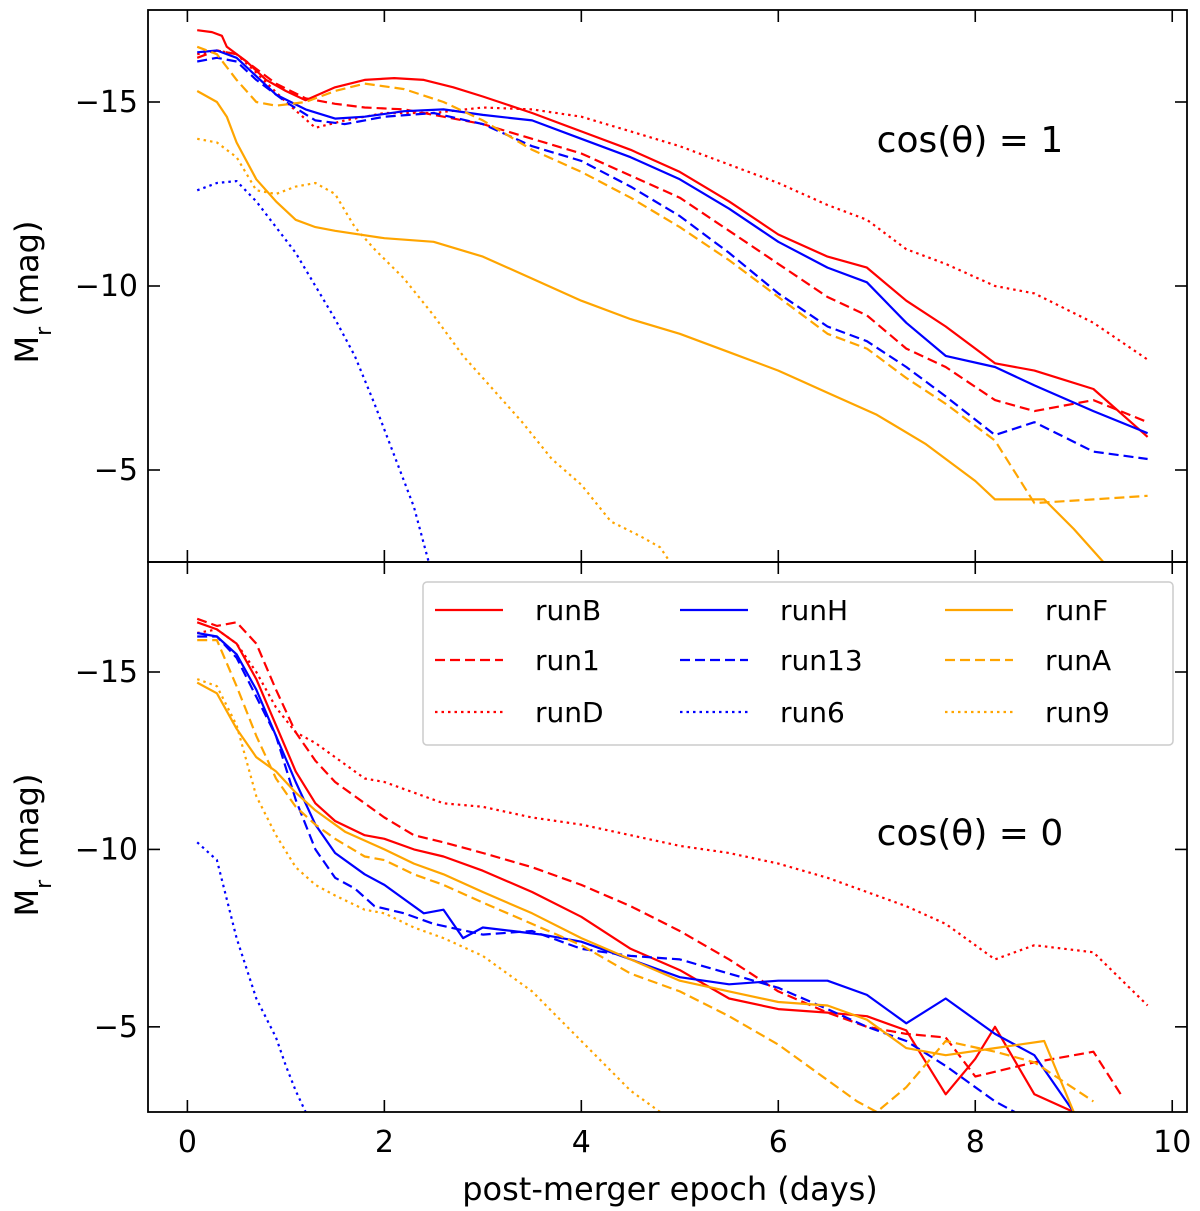 This screenshot has width=1200, height=1211. I want to click on legend: runB run1 runD runH run13 run6 runF runA run9, so click(798, 663).